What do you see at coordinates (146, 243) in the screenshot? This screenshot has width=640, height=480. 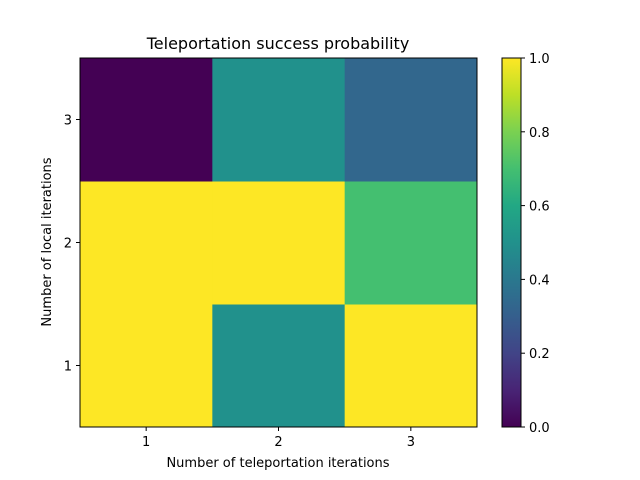 I see `heatmap-cell-x1-y2` at bounding box center [146, 243].